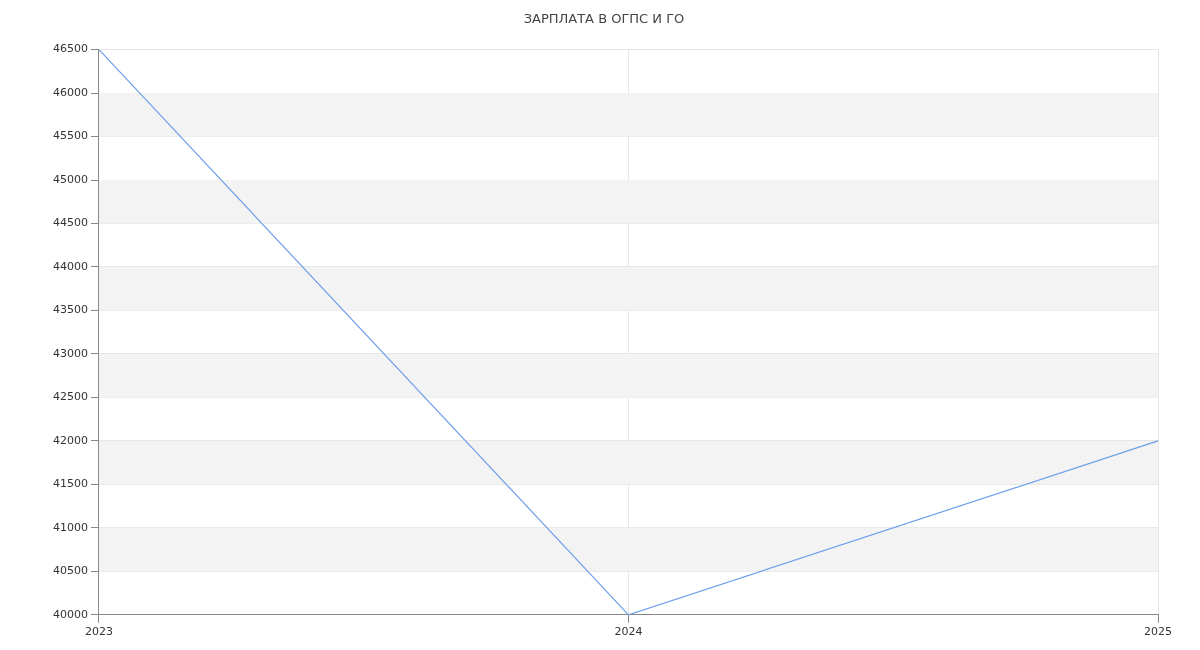 The height and width of the screenshot is (650, 1200). Describe the element at coordinates (70, 397) in the screenshot. I see `y-tick-label: 42500` at that location.